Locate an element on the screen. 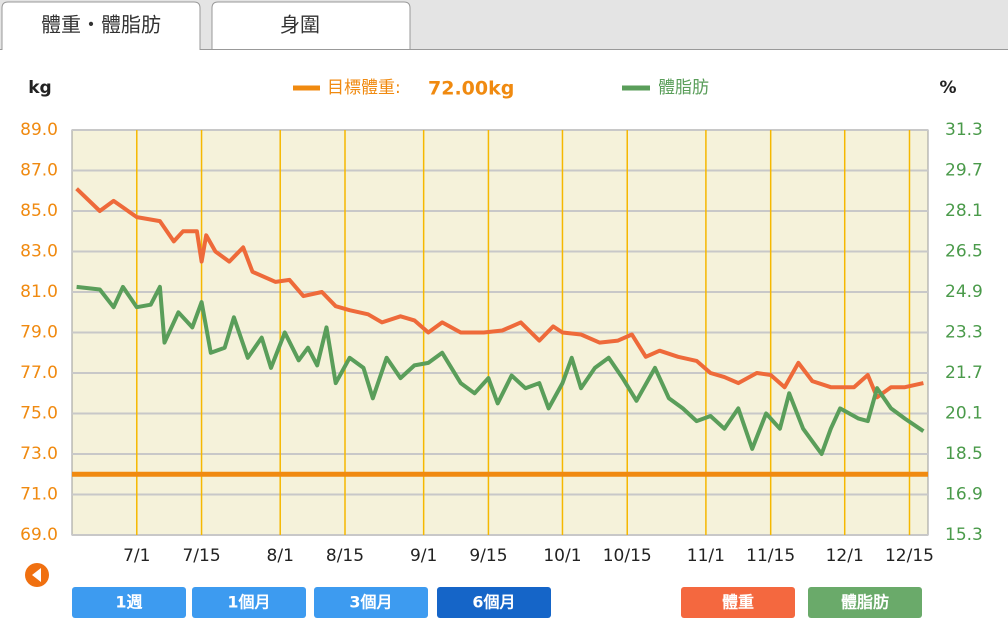 This screenshot has width=1008, height=634. button-label: 3個月 is located at coordinates (370, 602).